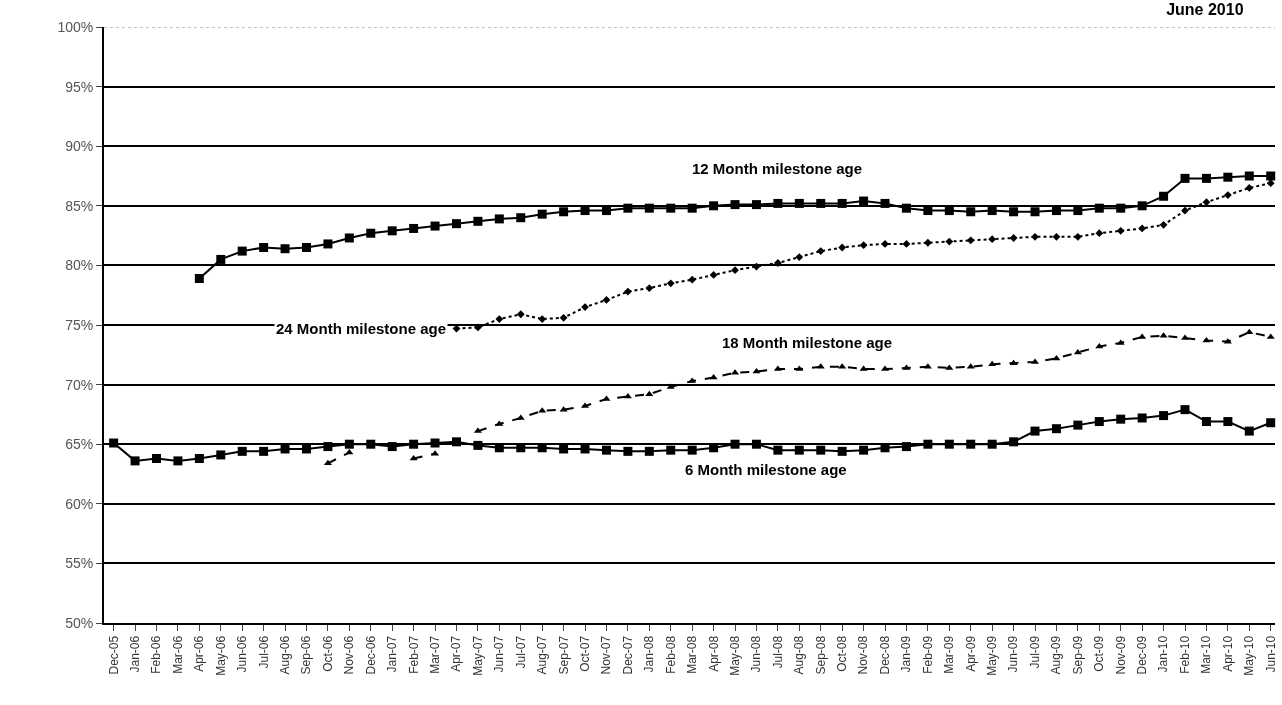 This screenshot has width=1282, height=705. Describe the element at coordinates (766, 469) in the screenshot. I see `series-label: 6 Month milestone age` at that location.